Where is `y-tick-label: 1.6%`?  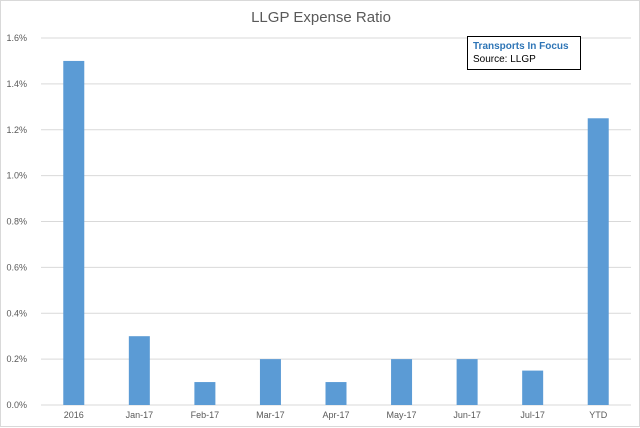 y-tick-label: 1.6% is located at coordinates (16, 38).